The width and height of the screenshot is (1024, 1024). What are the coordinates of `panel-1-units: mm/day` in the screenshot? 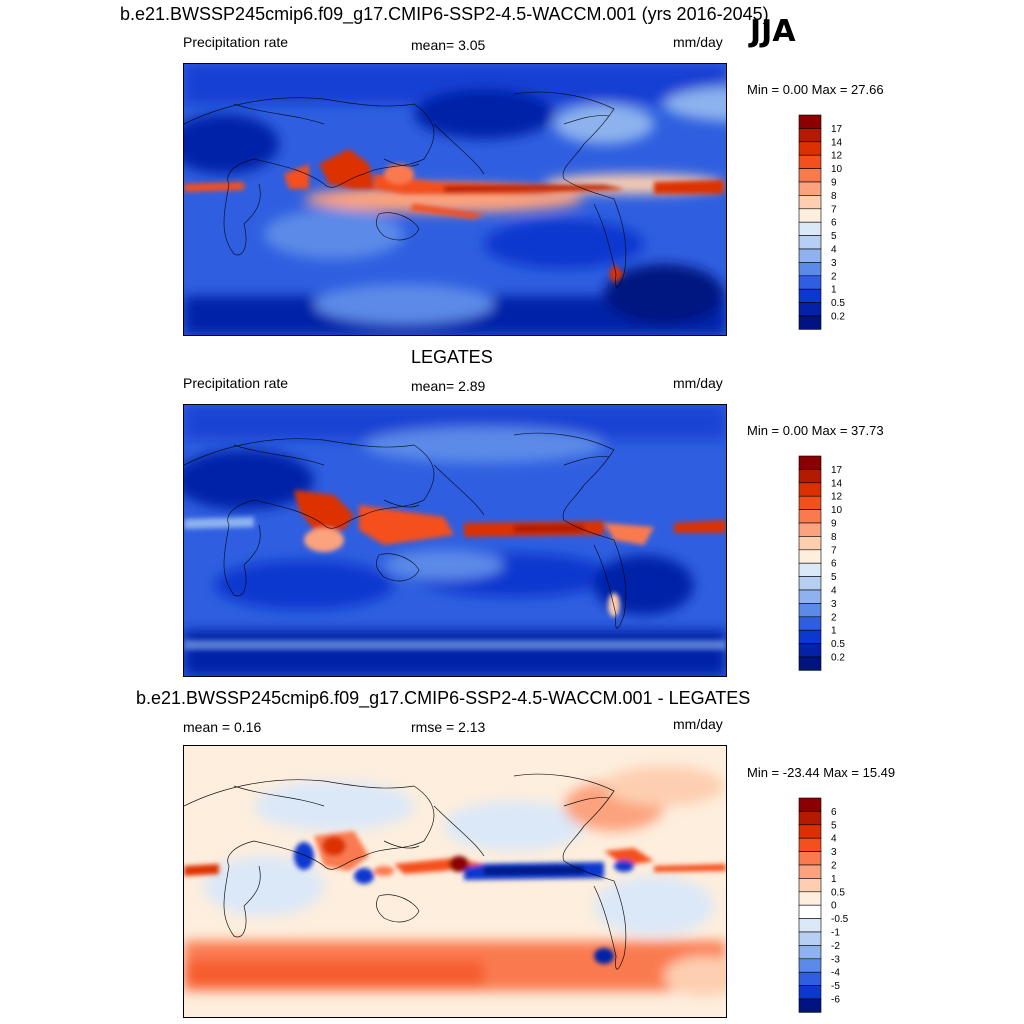 It's located at (698, 42).